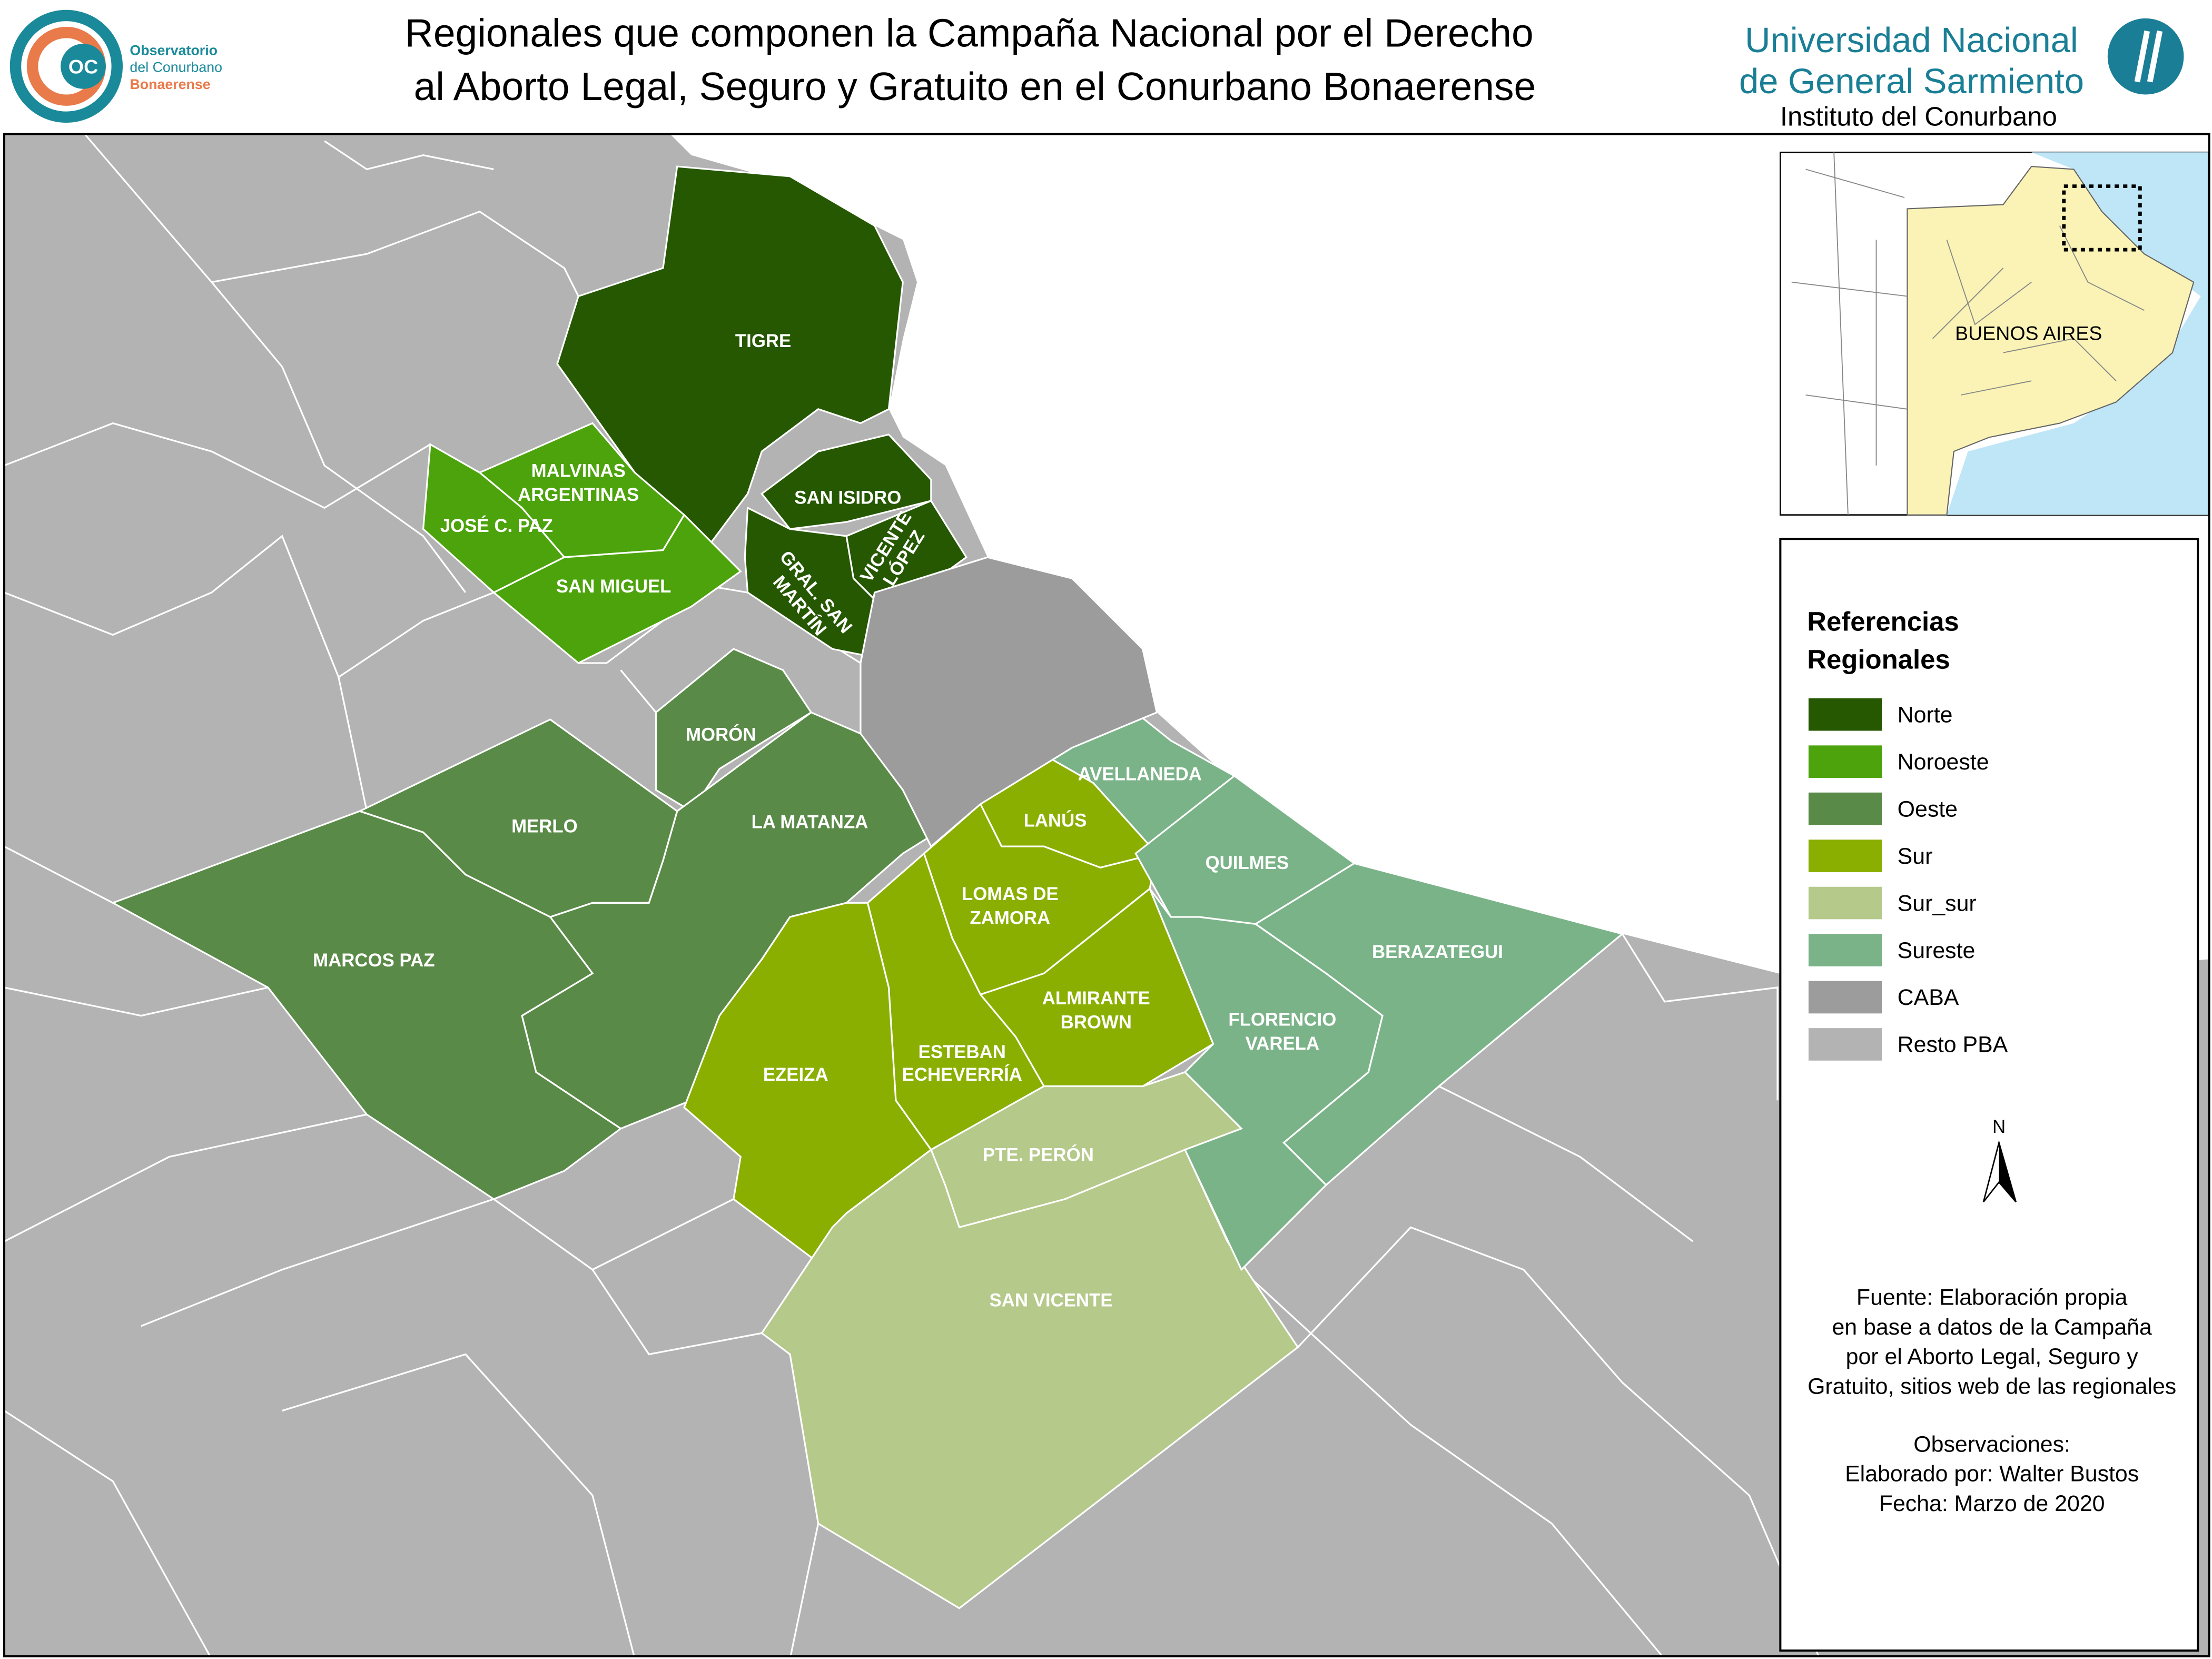  I want to click on region-label: JOSÉ C. PAZ, so click(496, 525).